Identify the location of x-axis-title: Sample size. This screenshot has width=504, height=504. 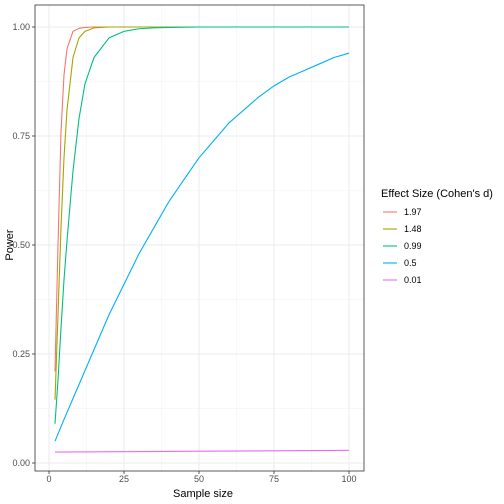
(203, 494).